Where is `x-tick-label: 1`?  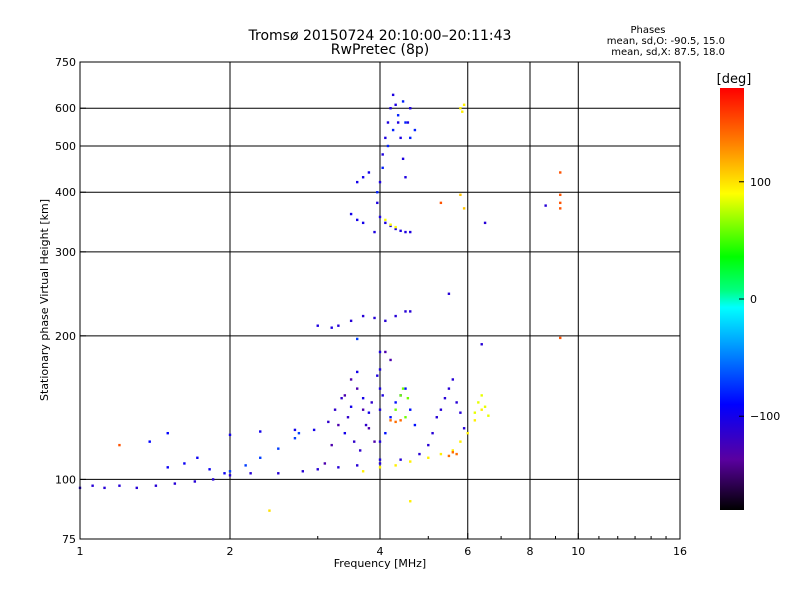 x-tick-label: 1 is located at coordinates (80, 551).